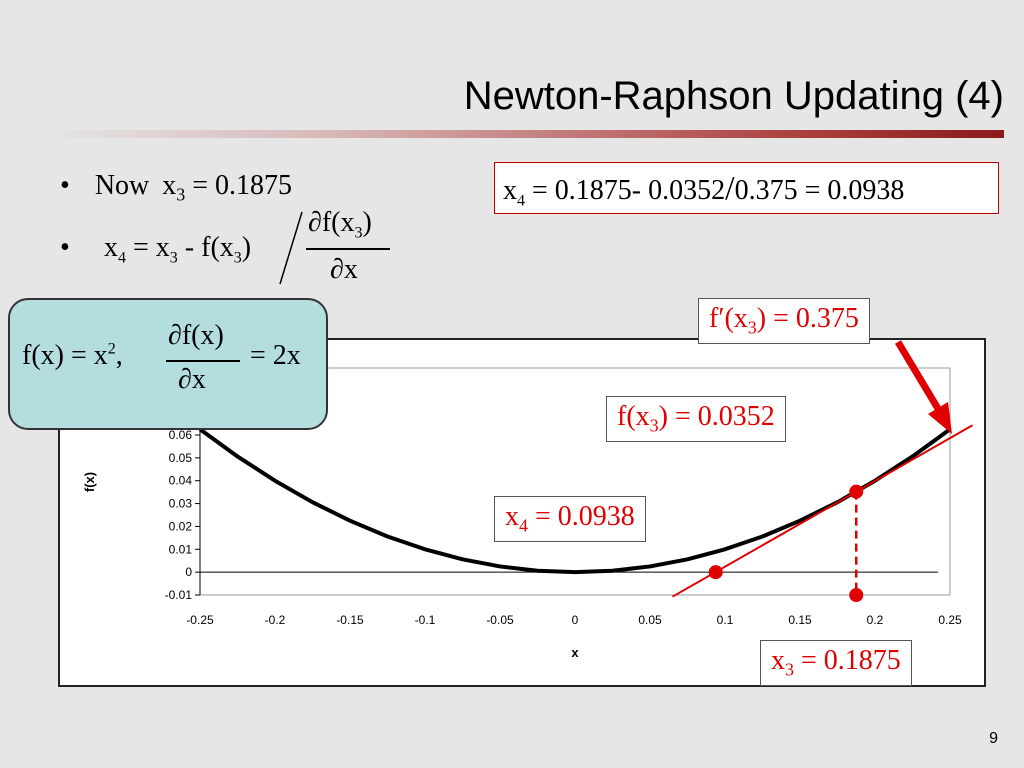  I want to click on def-exp: 2, so click(111, 349).